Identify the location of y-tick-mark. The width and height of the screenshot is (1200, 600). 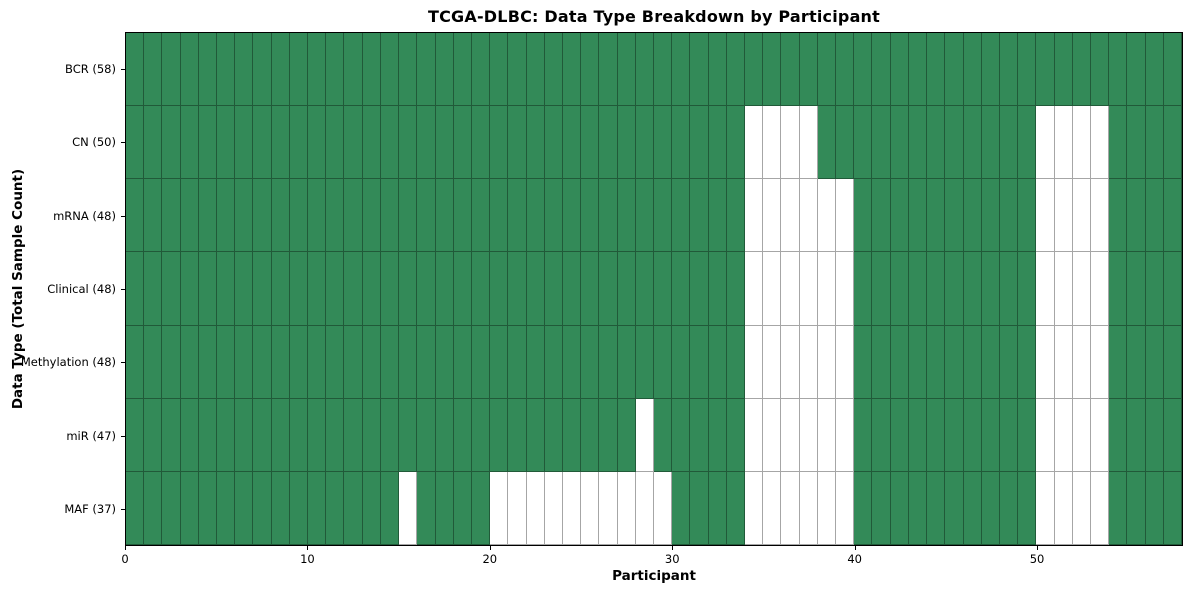
(123, 436).